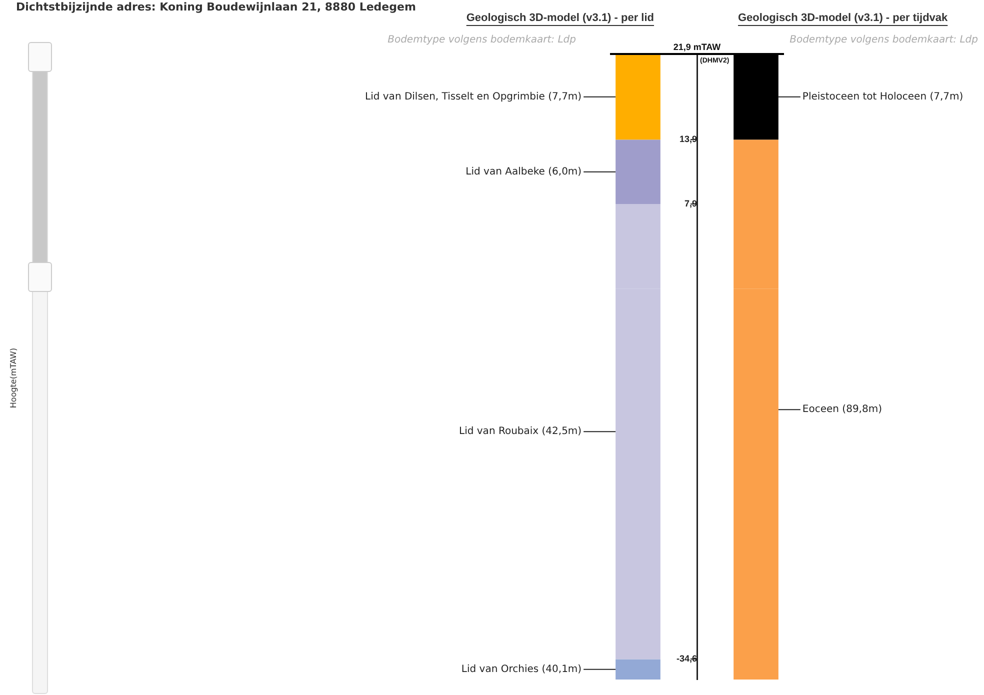  What do you see at coordinates (216, 7) in the screenshot?
I see `text: Dichtstbijzijnde adres: Koning Boudewijnlaan 21, 8880 Ledegem` at bounding box center [216, 7].